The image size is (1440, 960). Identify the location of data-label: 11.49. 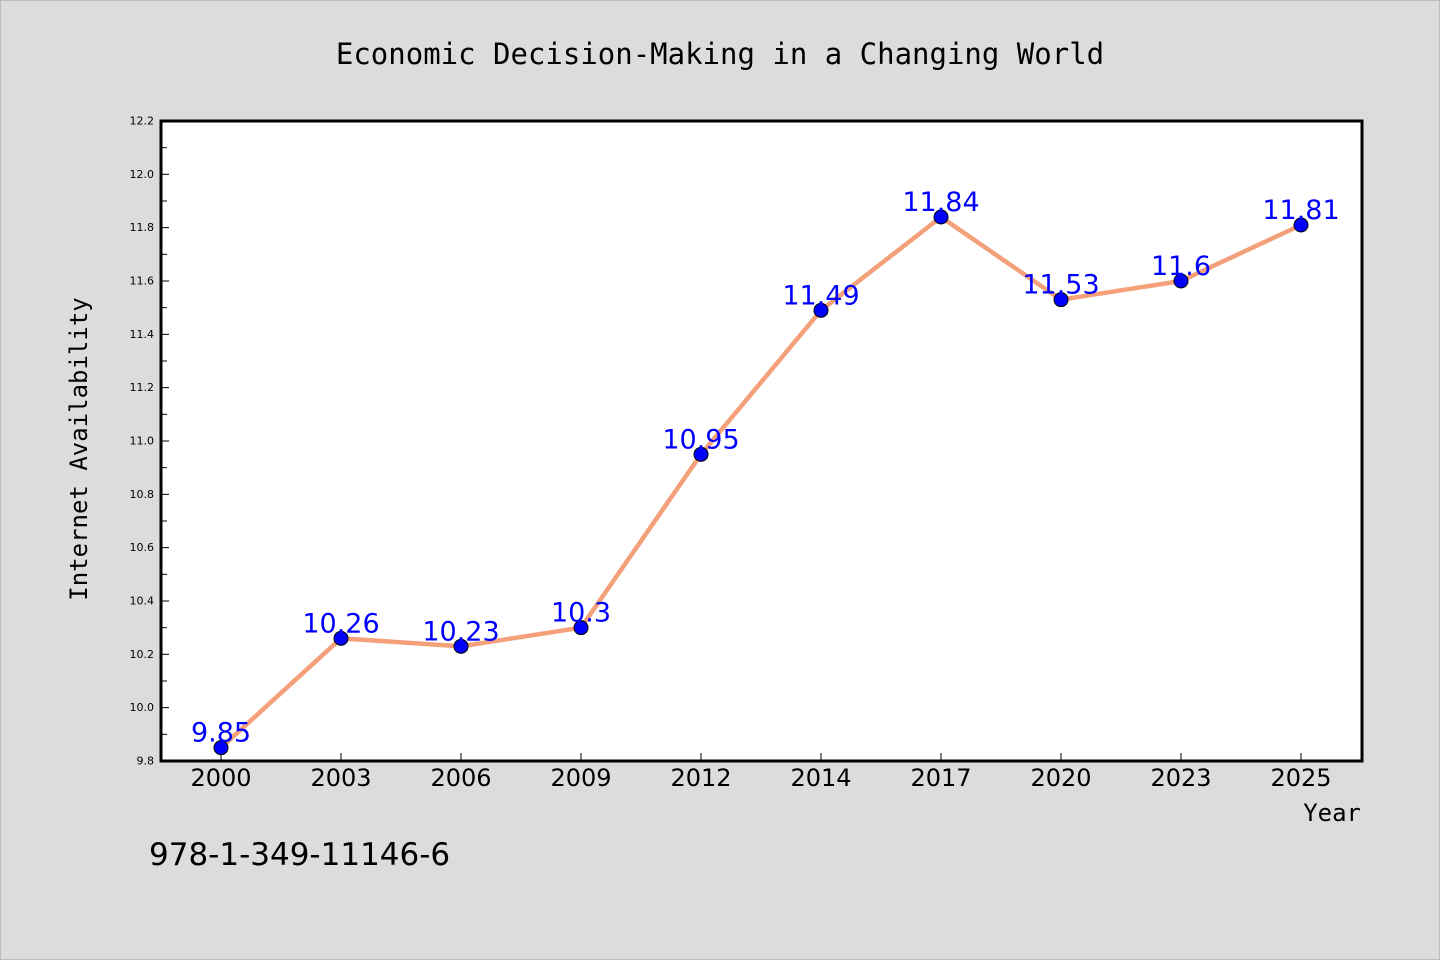
(820, 295).